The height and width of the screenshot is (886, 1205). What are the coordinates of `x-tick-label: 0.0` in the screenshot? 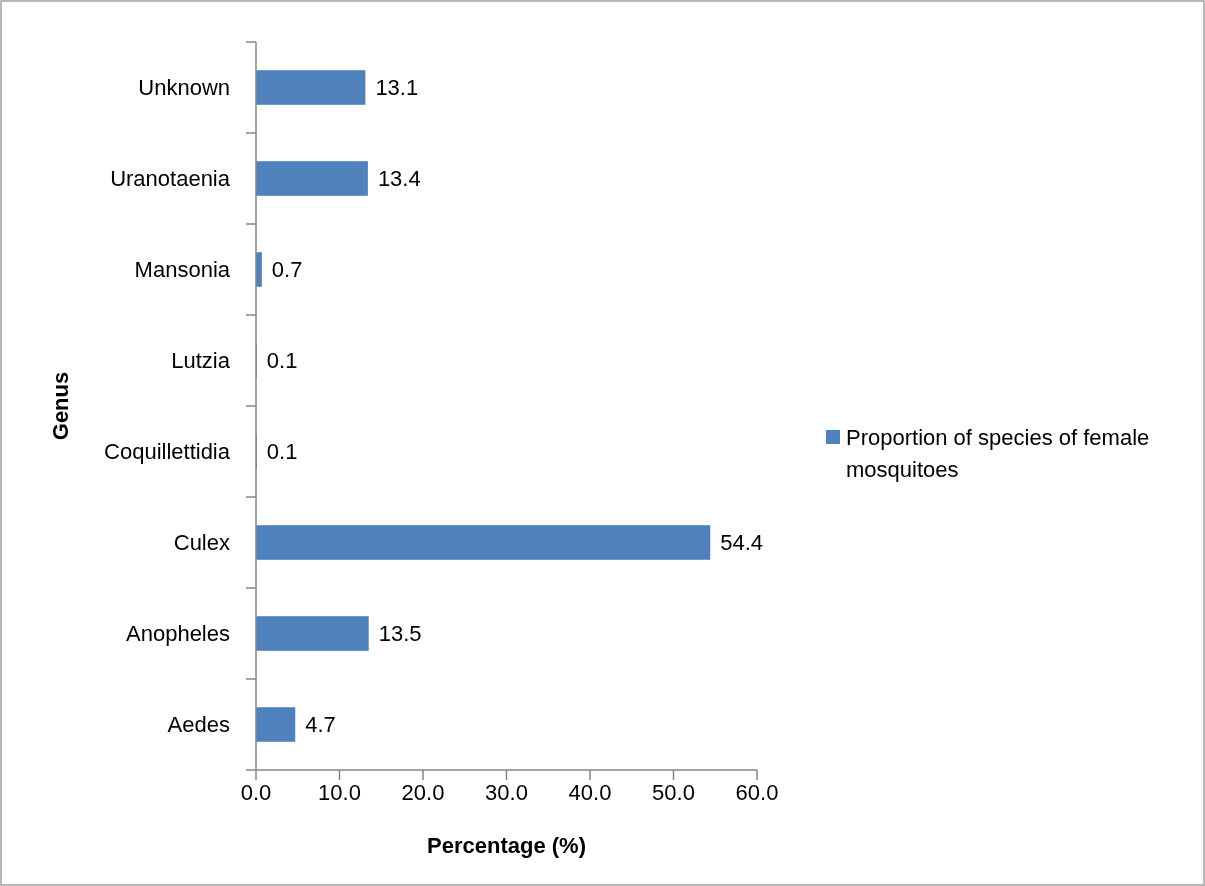 It's located at (256, 792).